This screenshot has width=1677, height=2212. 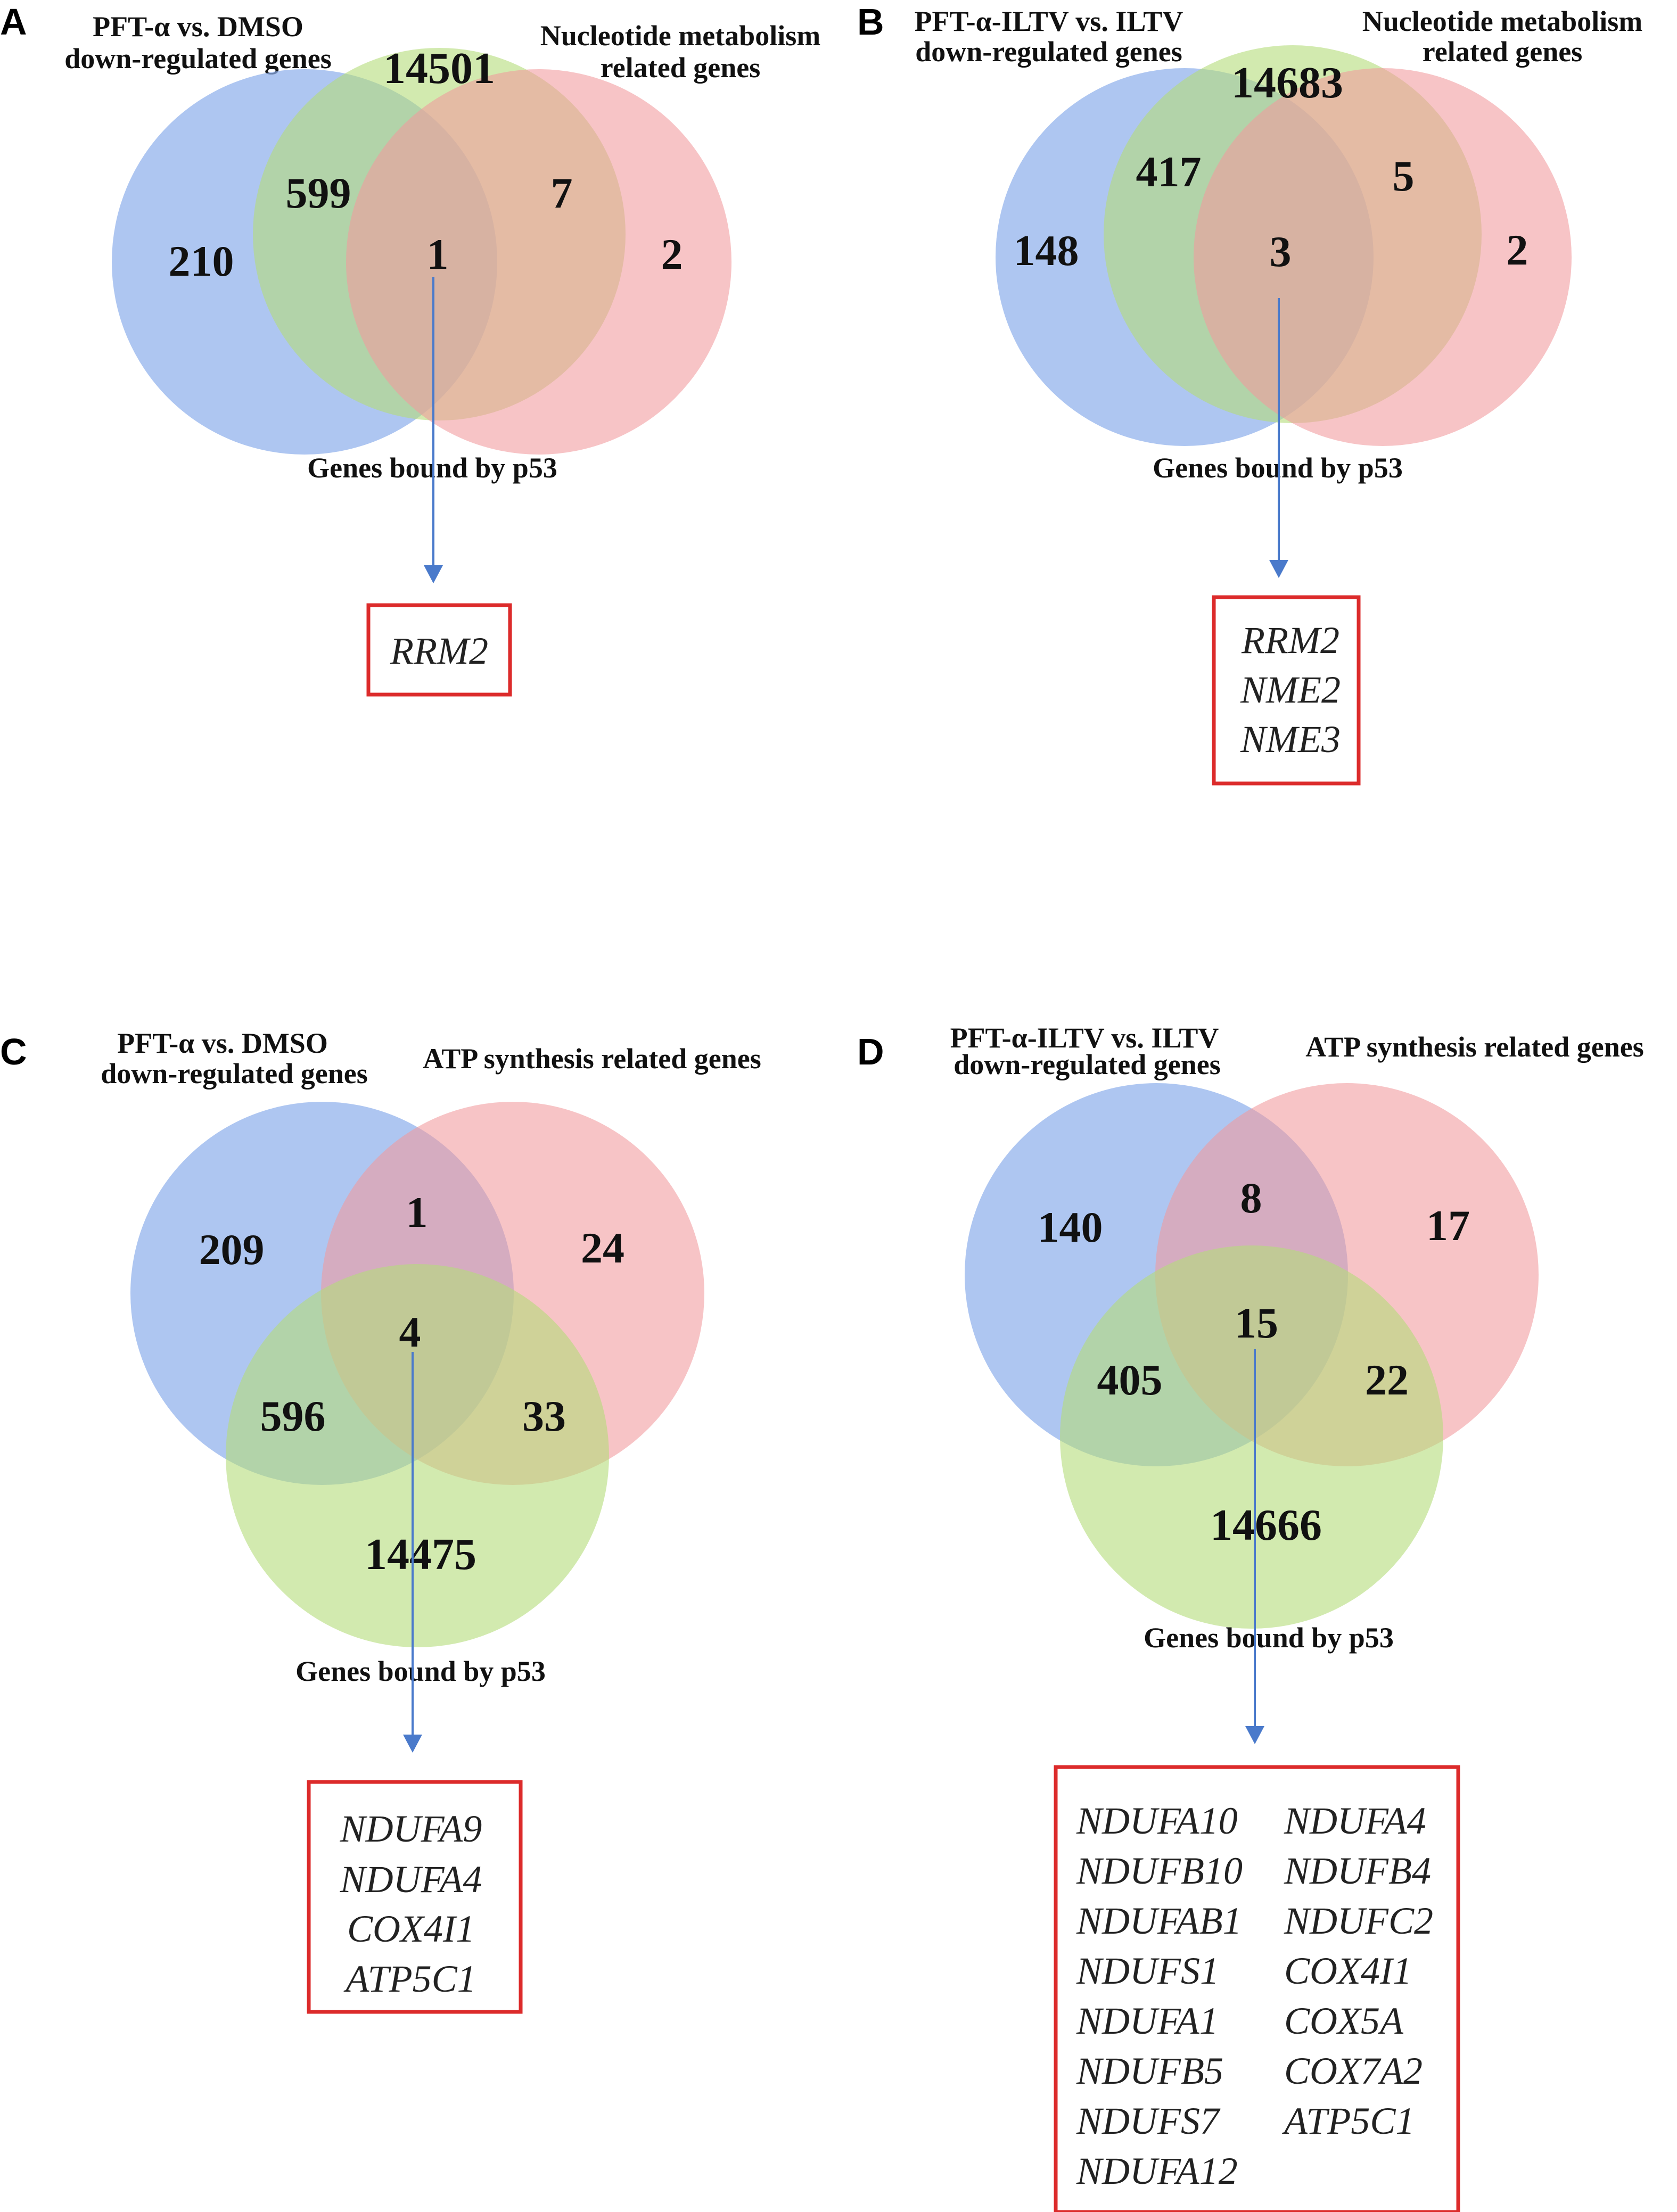 What do you see at coordinates (1269, 1638) in the screenshot?
I see `panel-d-set3-label: Genes bound by p53` at bounding box center [1269, 1638].